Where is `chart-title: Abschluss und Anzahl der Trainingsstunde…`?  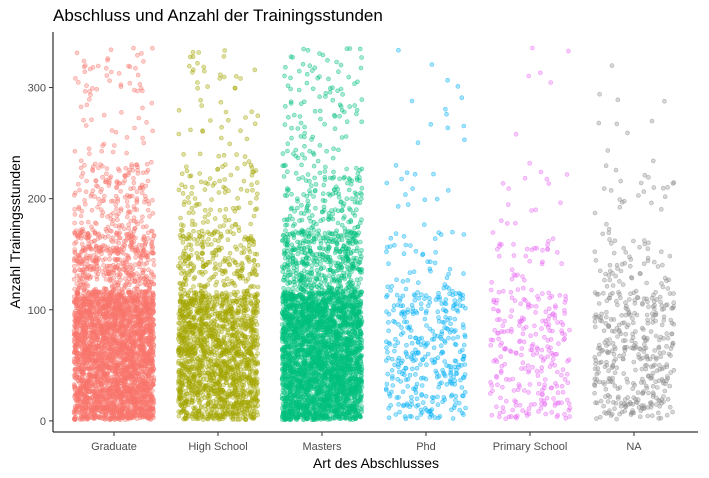 chart-title: Abschluss und Anzahl der Trainingsstunde… is located at coordinates (218, 15).